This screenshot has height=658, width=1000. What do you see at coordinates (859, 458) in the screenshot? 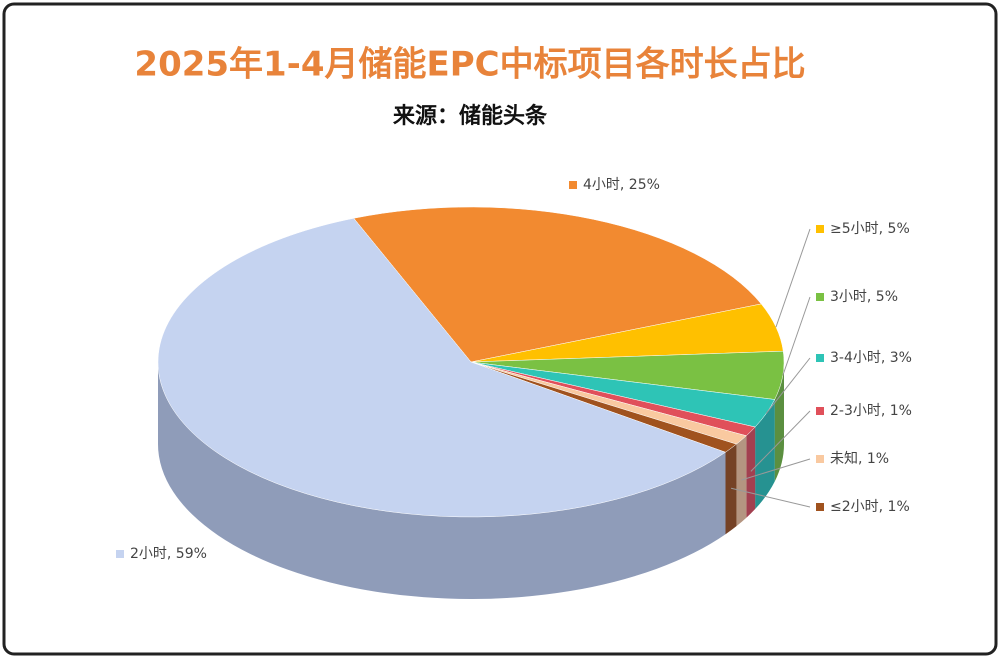
I see `data-label: 未知, 1%` at bounding box center [859, 458].